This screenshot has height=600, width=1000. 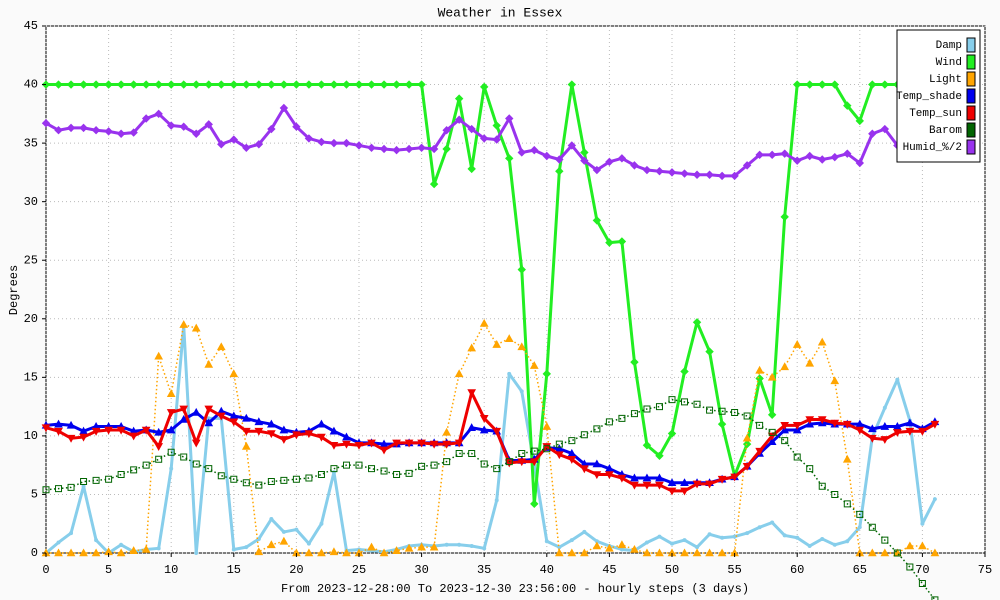 What do you see at coordinates (935, 114) in the screenshot?
I see `legend-label: Temp_sun` at bounding box center [935, 114].